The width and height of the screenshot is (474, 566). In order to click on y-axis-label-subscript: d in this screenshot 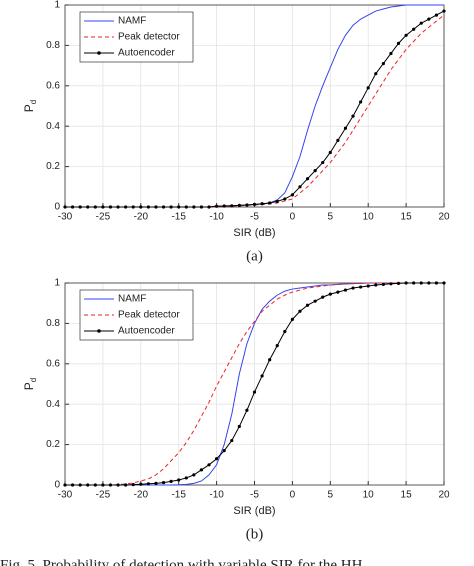, I will do `click(33, 102)`.